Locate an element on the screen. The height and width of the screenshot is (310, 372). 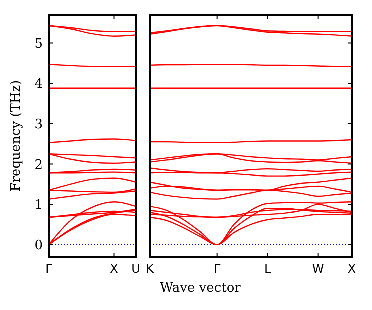
x-axis-title: Wave vector is located at coordinates (201, 288).